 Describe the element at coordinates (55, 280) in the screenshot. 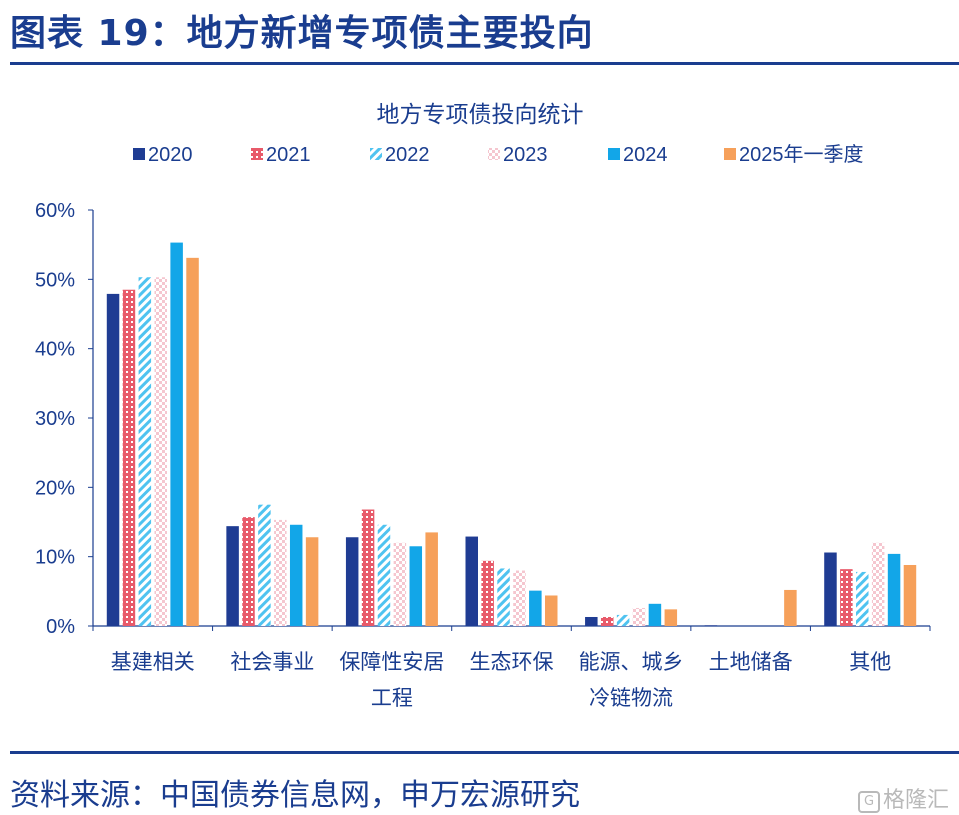

I see `y-tick-label: 50%` at that location.